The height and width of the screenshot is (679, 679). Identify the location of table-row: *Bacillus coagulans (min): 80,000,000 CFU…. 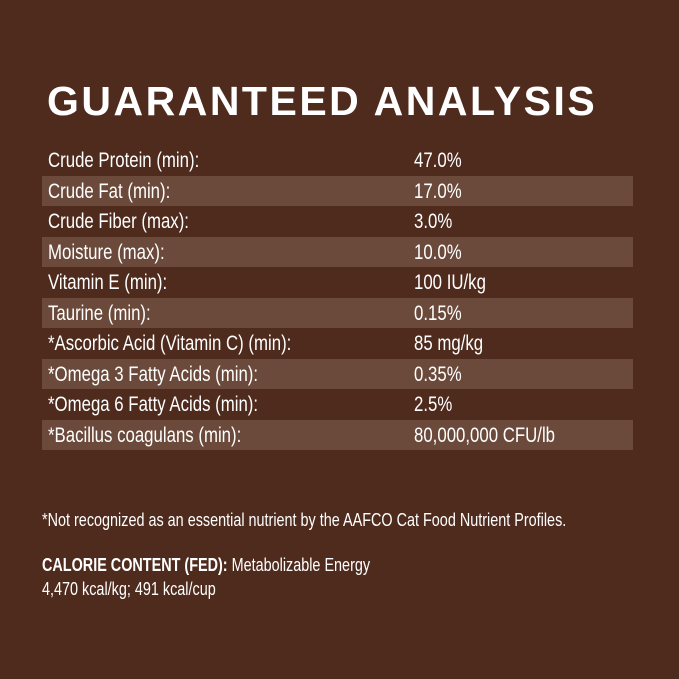
(337, 434).